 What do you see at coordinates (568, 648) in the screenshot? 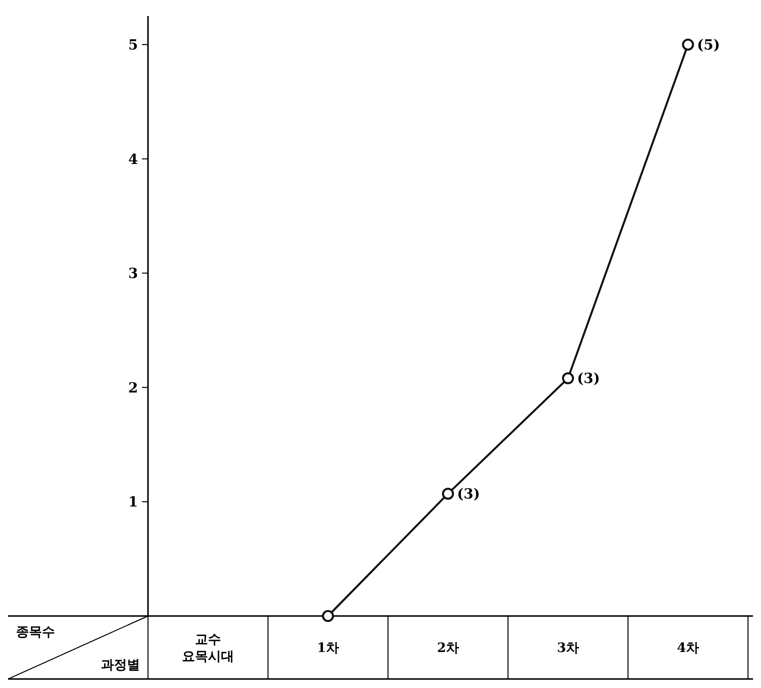
I see `x-tick-label: 3차` at bounding box center [568, 648].